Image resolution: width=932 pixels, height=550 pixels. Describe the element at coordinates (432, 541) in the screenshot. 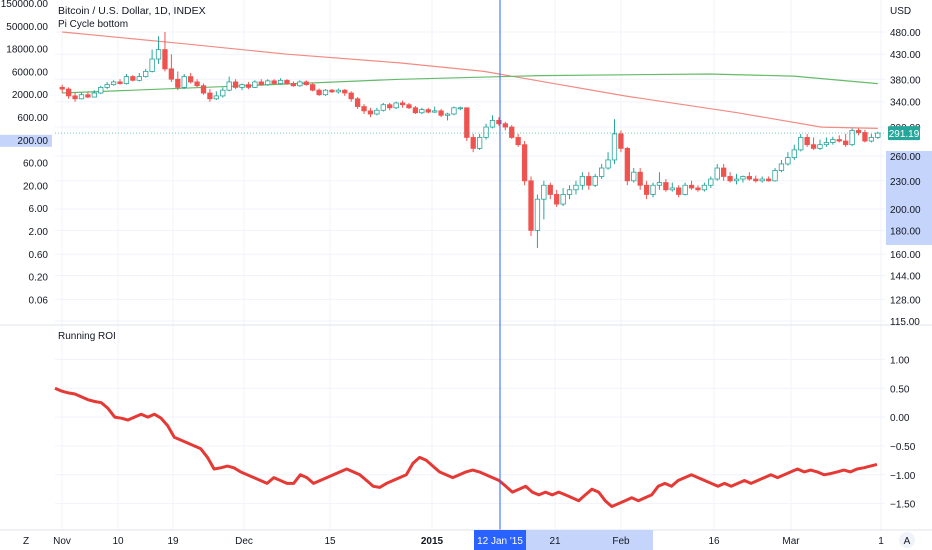

I see `time-axis-tick: 2015` at that location.